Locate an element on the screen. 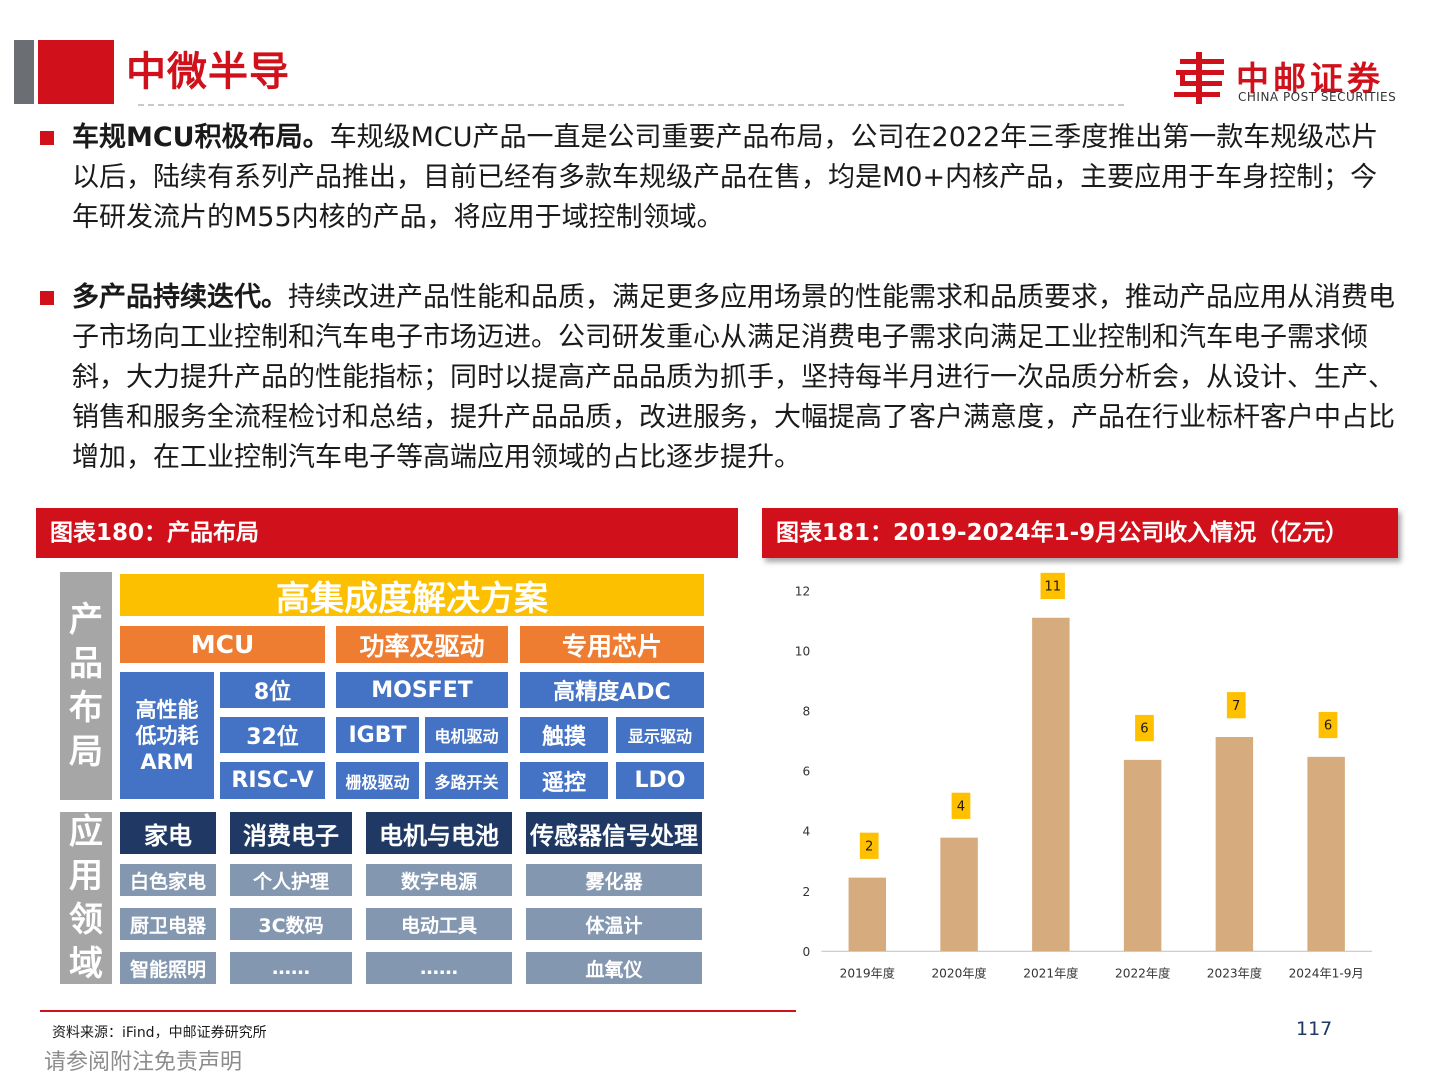  china-post-logo-icon is located at coordinates (1199, 78).